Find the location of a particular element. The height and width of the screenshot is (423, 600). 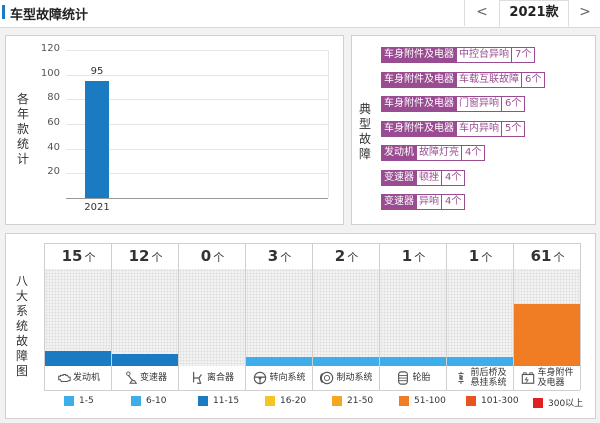

typical-faults-side-label: 典型故障 is located at coordinates (365, 132).